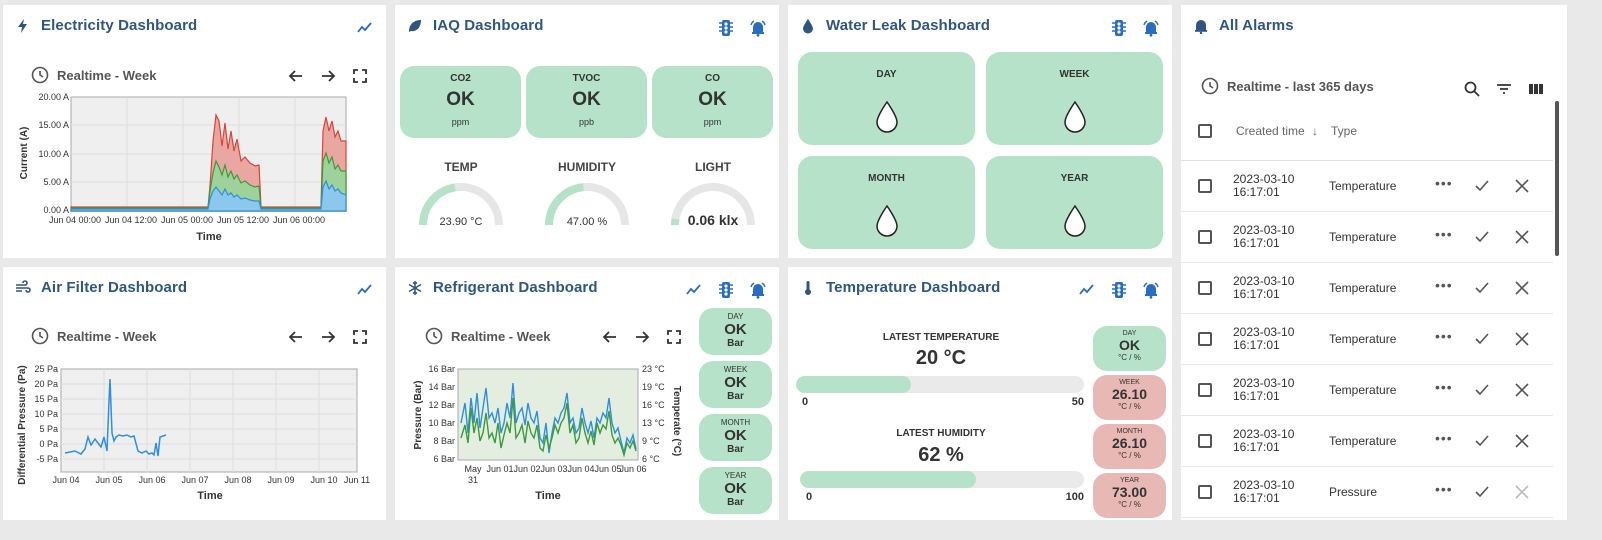  I want to click on temp-tile-day: DAY OK °C / %, so click(1129, 348).